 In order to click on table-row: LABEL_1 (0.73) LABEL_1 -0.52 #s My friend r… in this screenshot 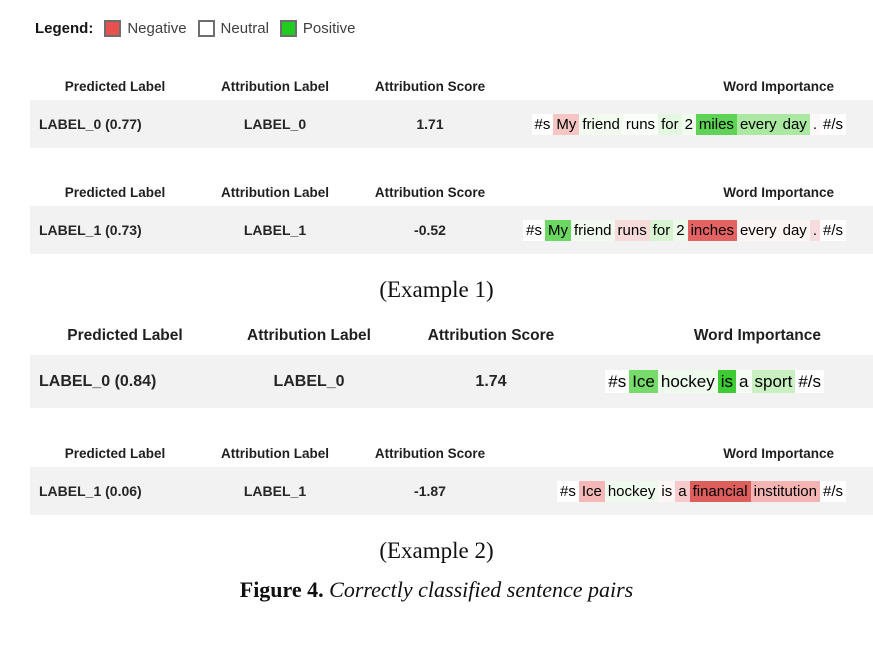, I will do `click(451, 230)`.